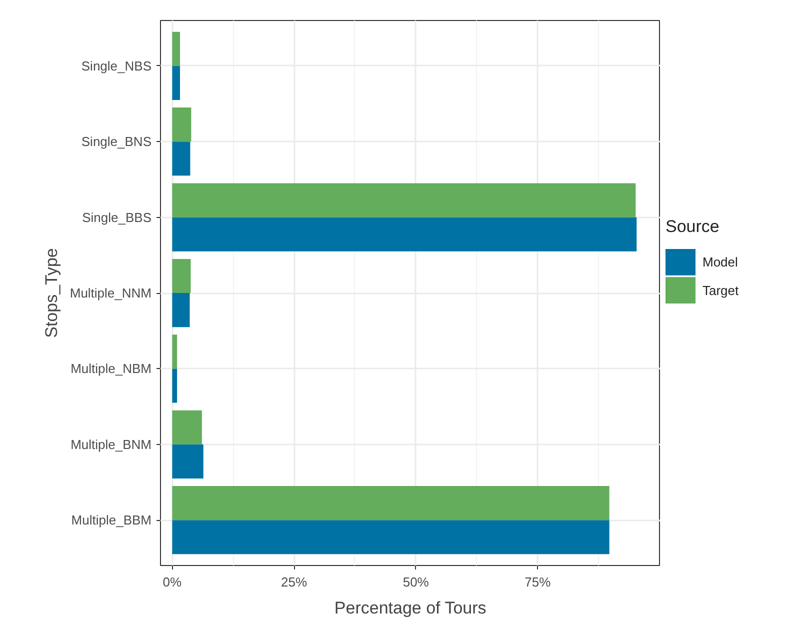 This screenshot has width=804, height=625. Describe the element at coordinates (111, 293) in the screenshot. I see `y-tick-label: Multiple_NNM` at that location.